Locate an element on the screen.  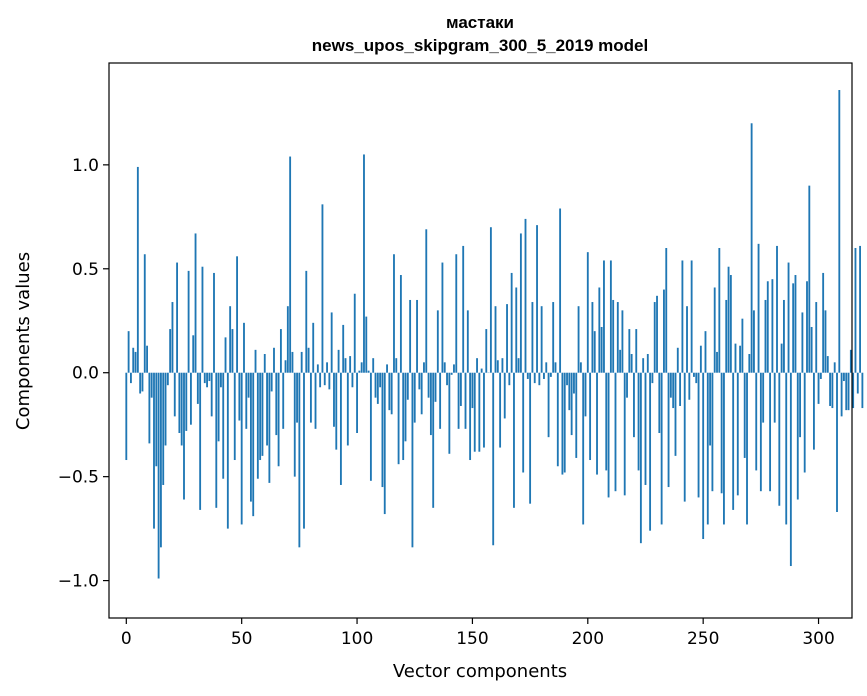
x-tick-label-300: 300 is located at coordinates (818, 639).